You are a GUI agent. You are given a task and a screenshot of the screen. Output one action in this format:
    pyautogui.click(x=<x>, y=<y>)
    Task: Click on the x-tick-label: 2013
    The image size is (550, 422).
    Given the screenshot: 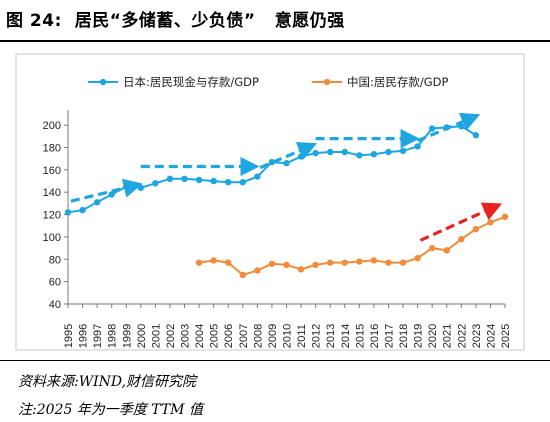 What is the action you would take?
    pyautogui.click(x=331, y=336)
    